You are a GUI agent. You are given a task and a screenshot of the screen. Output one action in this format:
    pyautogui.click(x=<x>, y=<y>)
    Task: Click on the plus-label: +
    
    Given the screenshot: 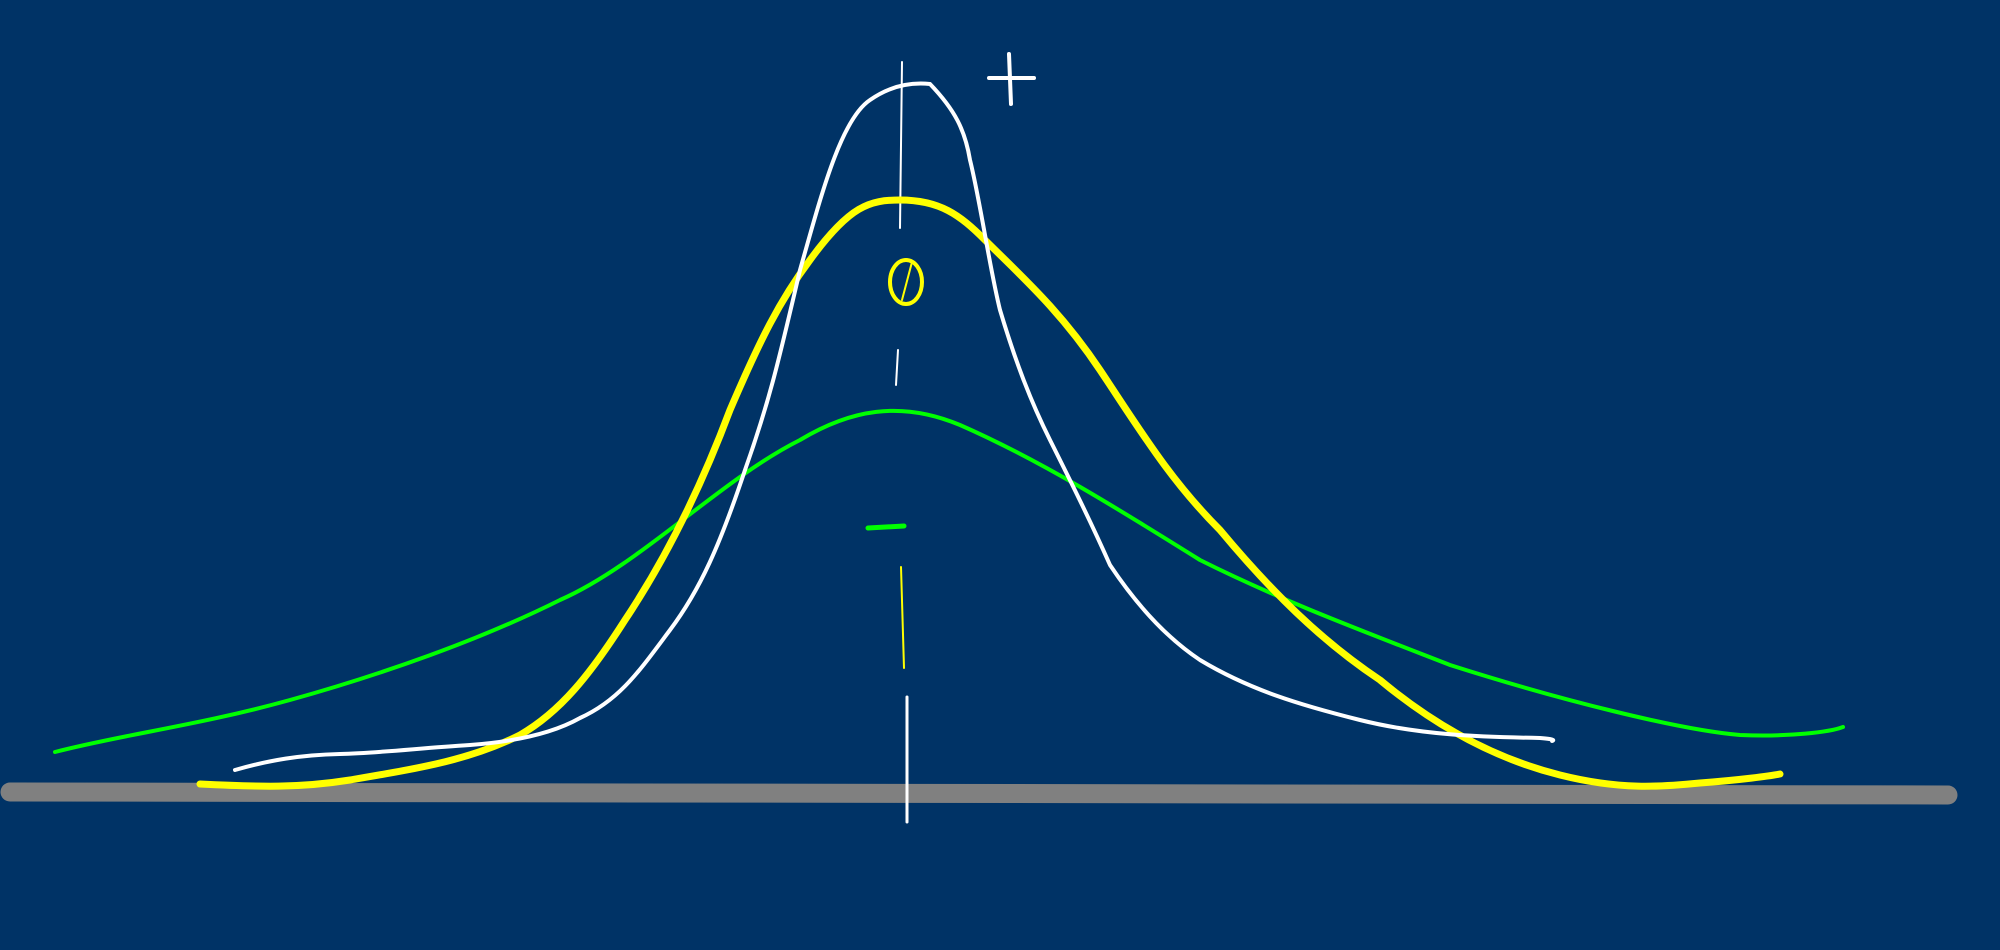 What is the action you would take?
    pyautogui.click(x=1011, y=79)
    